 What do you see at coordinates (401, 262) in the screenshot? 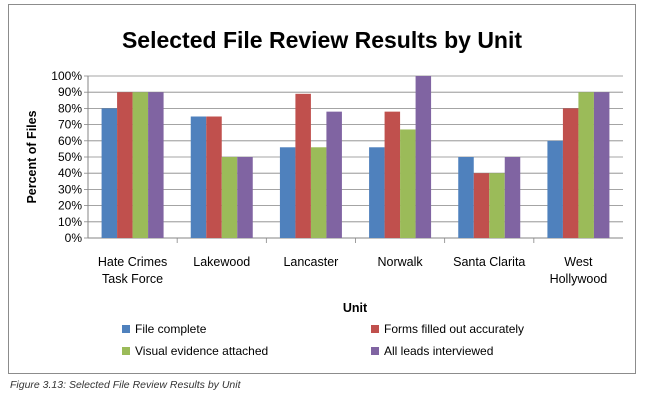
I see `x-category-label: Norwalk` at bounding box center [401, 262].